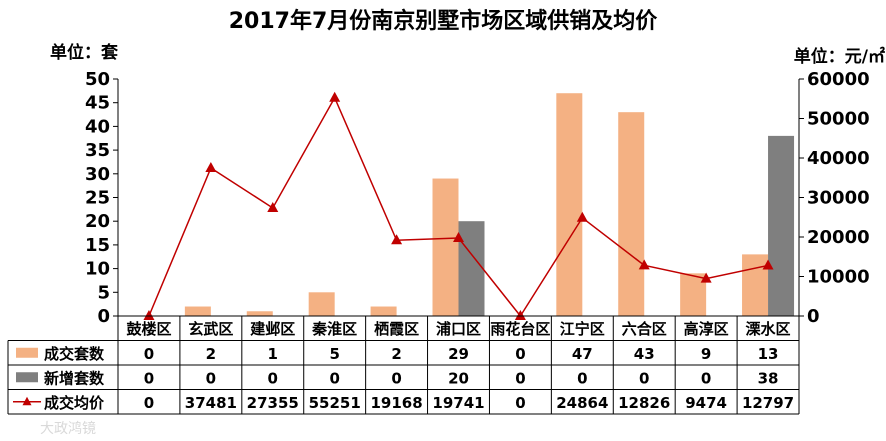 The width and height of the screenshot is (886, 441). I want to click on table-cell: 12797, so click(768, 403).